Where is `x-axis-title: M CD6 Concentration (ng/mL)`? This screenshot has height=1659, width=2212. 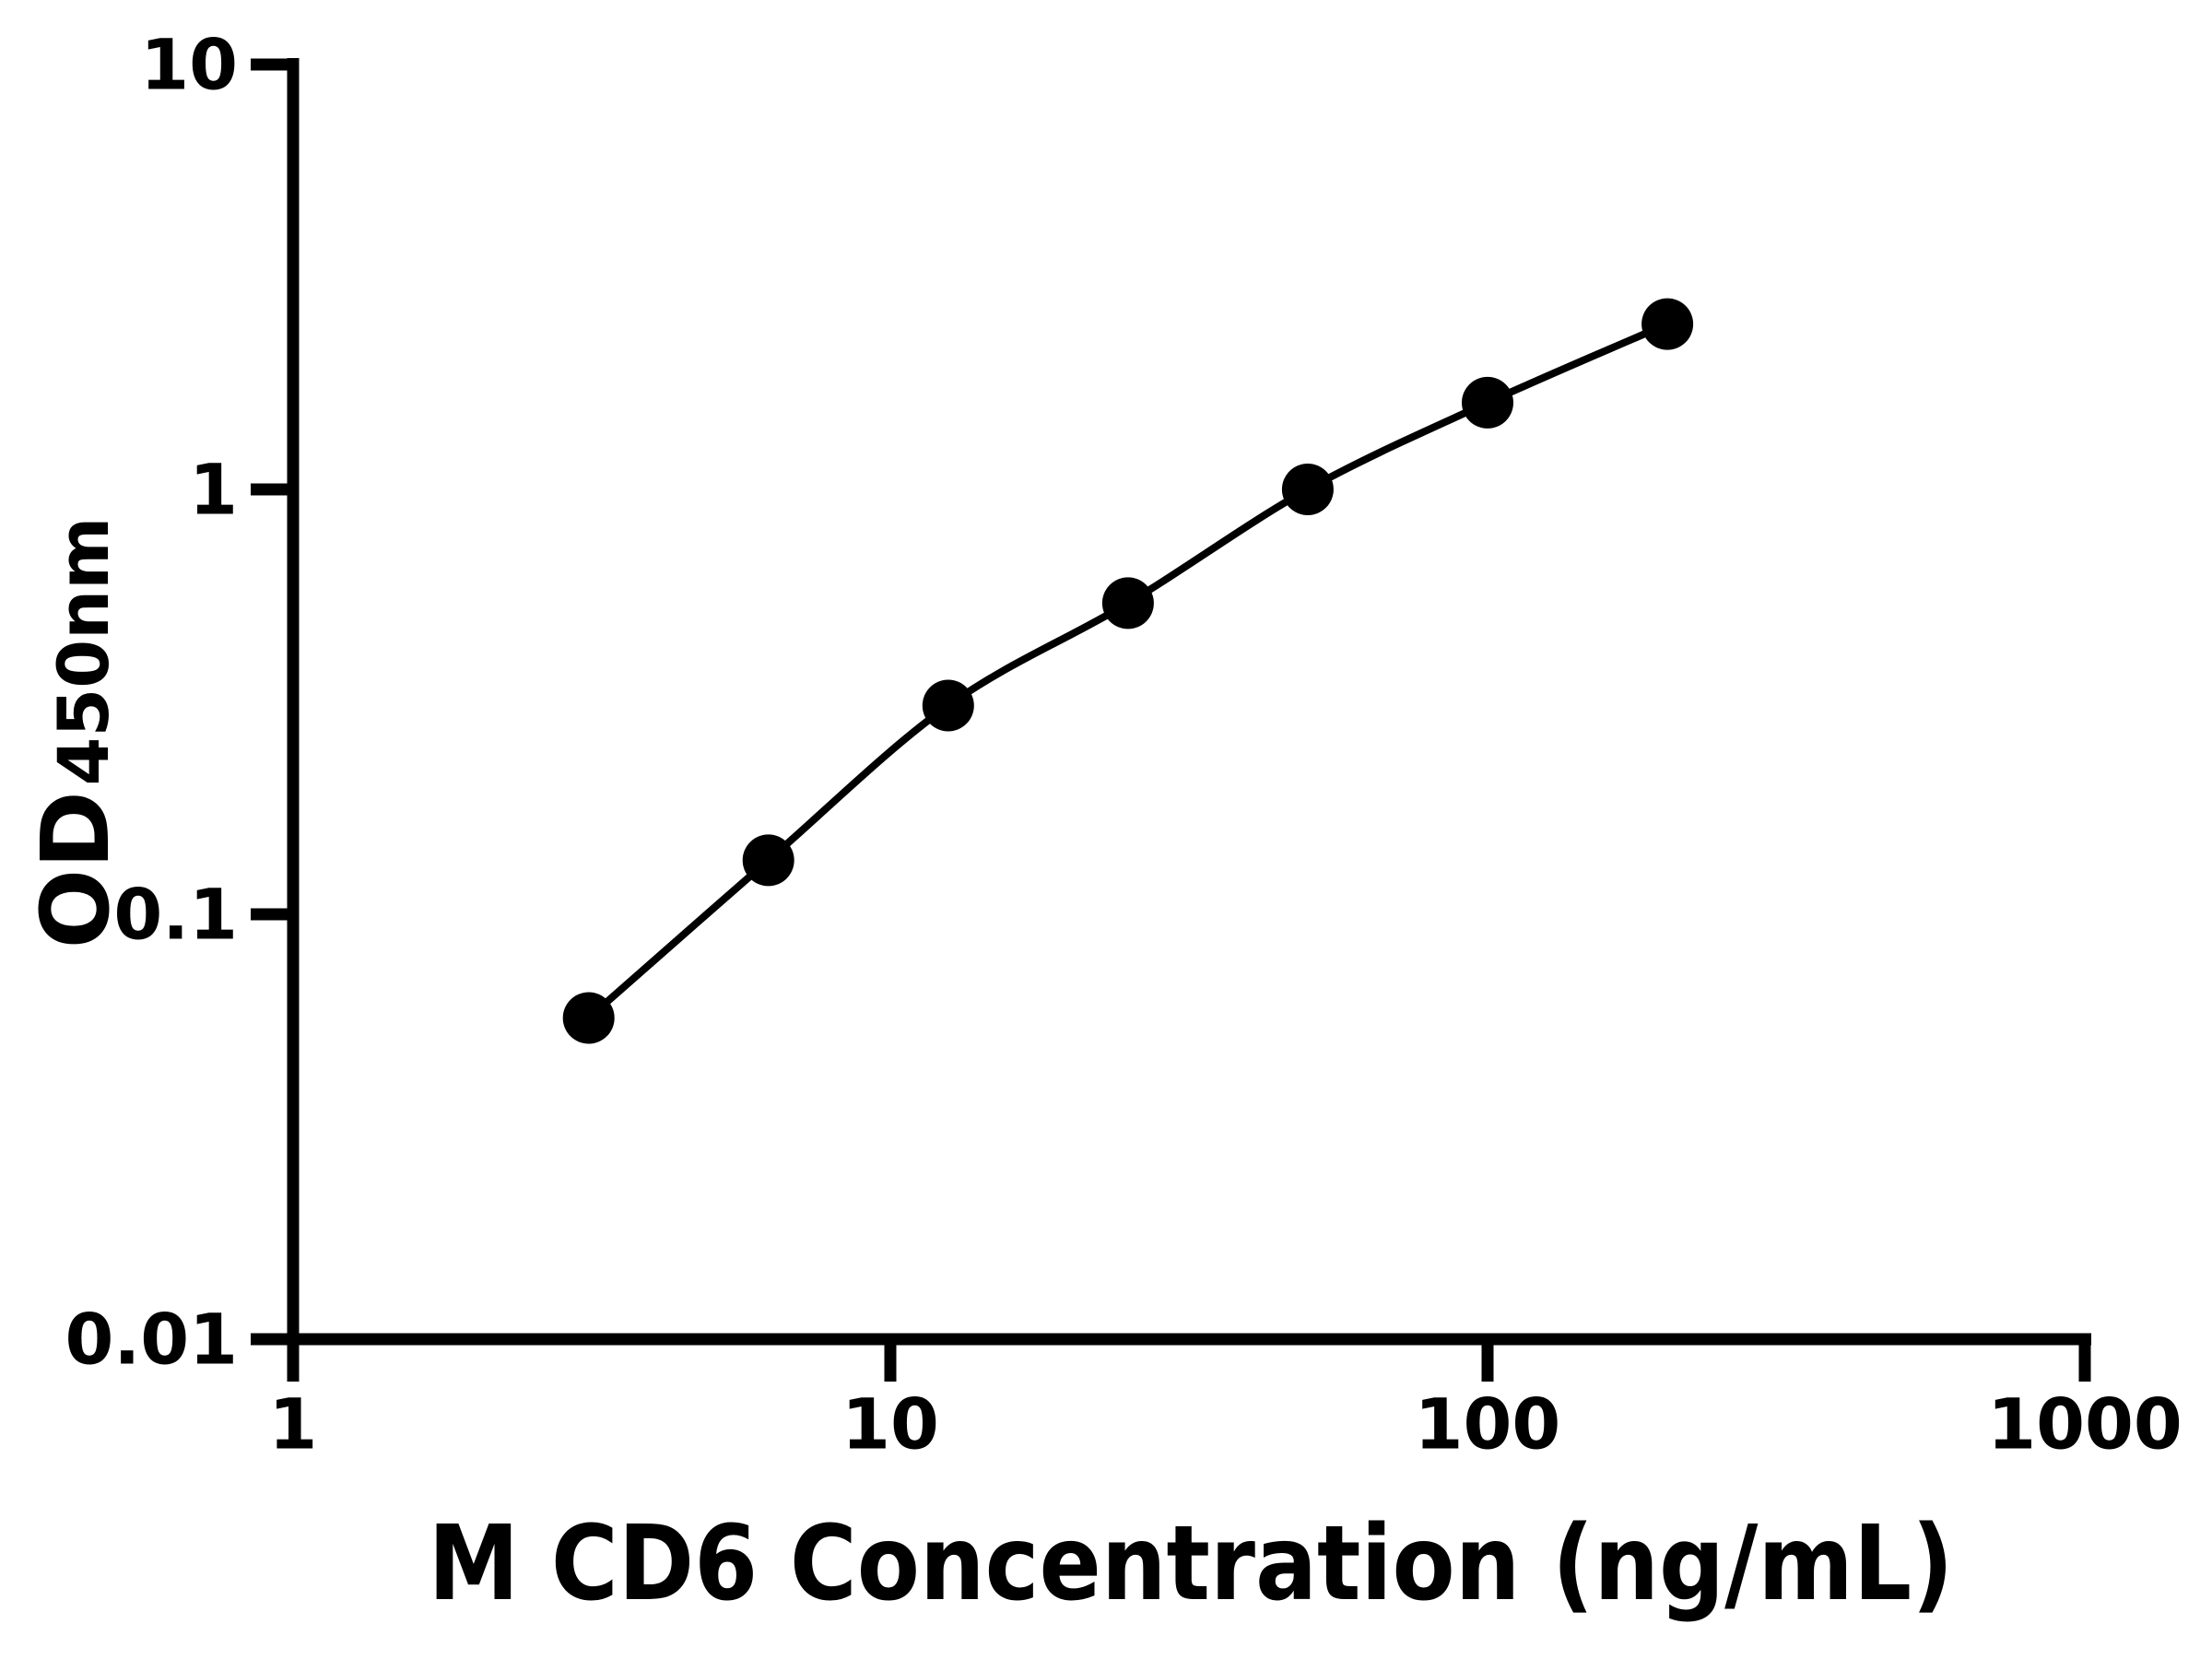 x-axis-title: M CD6 Concentration (ng/mL) is located at coordinates (1191, 1564).